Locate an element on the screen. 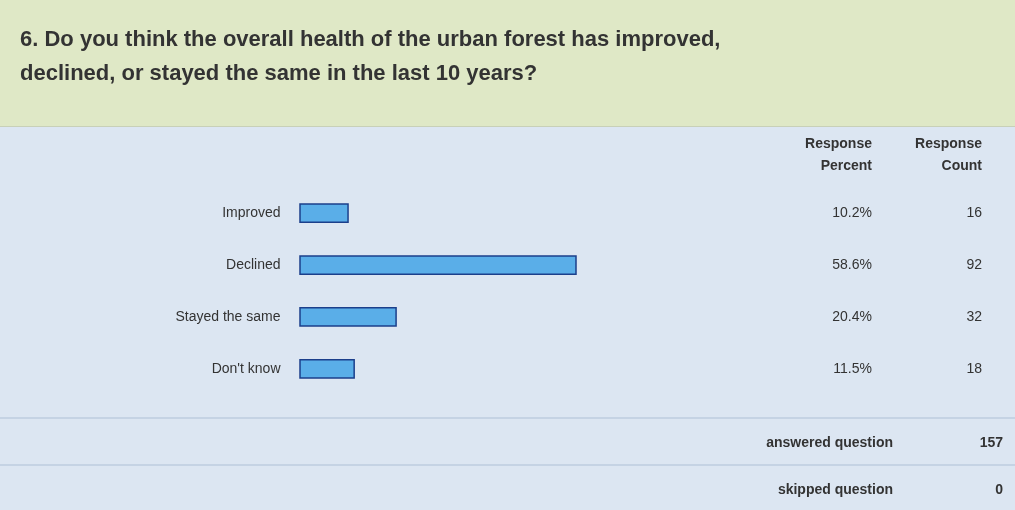 The height and width of the screenshot is (510, 1015). text: 157 is located at coordinates (991, 441).